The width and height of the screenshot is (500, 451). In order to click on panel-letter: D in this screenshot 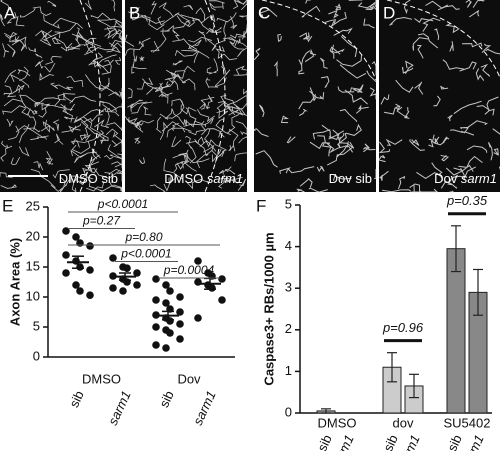, I will do `click(389, 12)`.